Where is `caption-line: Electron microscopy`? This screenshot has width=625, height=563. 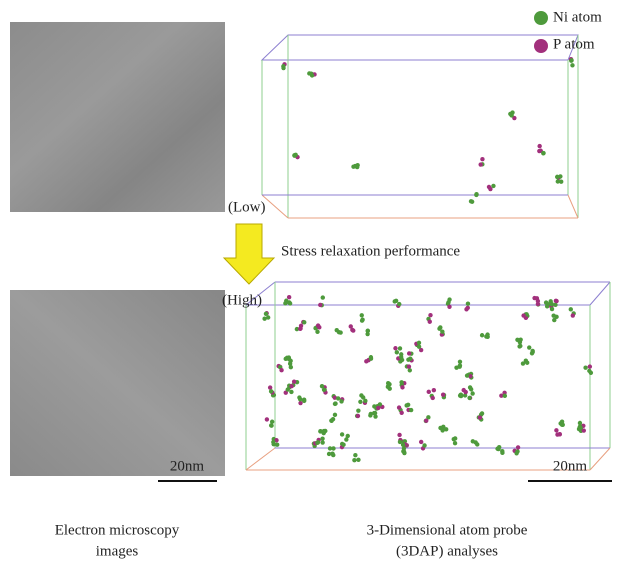 caption-line: Electron microscopy is located at coordinates (117, 530).